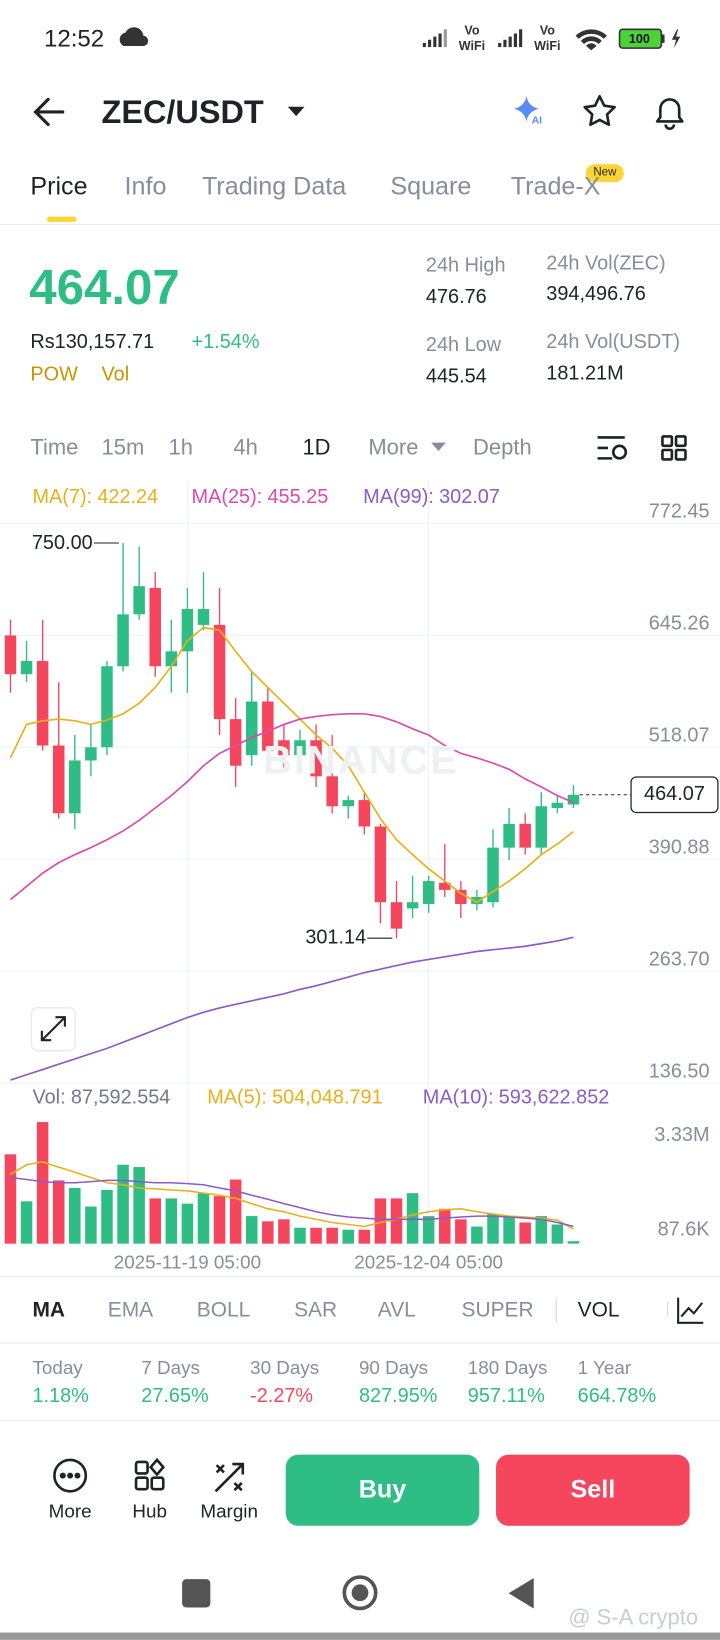  Describe the element at coordinates (456, 297) in the screenshot. I see `stat-value: 476.76` at that location.